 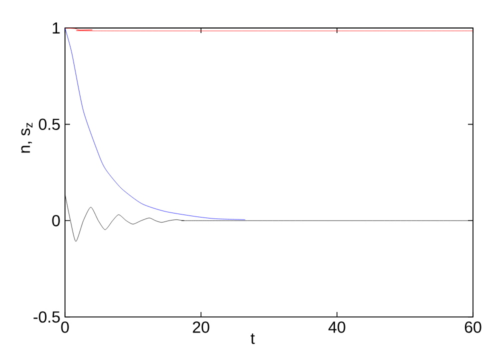 What do you see at coordinates (56, 220) in the screenshot?
I see `y-tick-label: 0` at bounding box center [56, 220].